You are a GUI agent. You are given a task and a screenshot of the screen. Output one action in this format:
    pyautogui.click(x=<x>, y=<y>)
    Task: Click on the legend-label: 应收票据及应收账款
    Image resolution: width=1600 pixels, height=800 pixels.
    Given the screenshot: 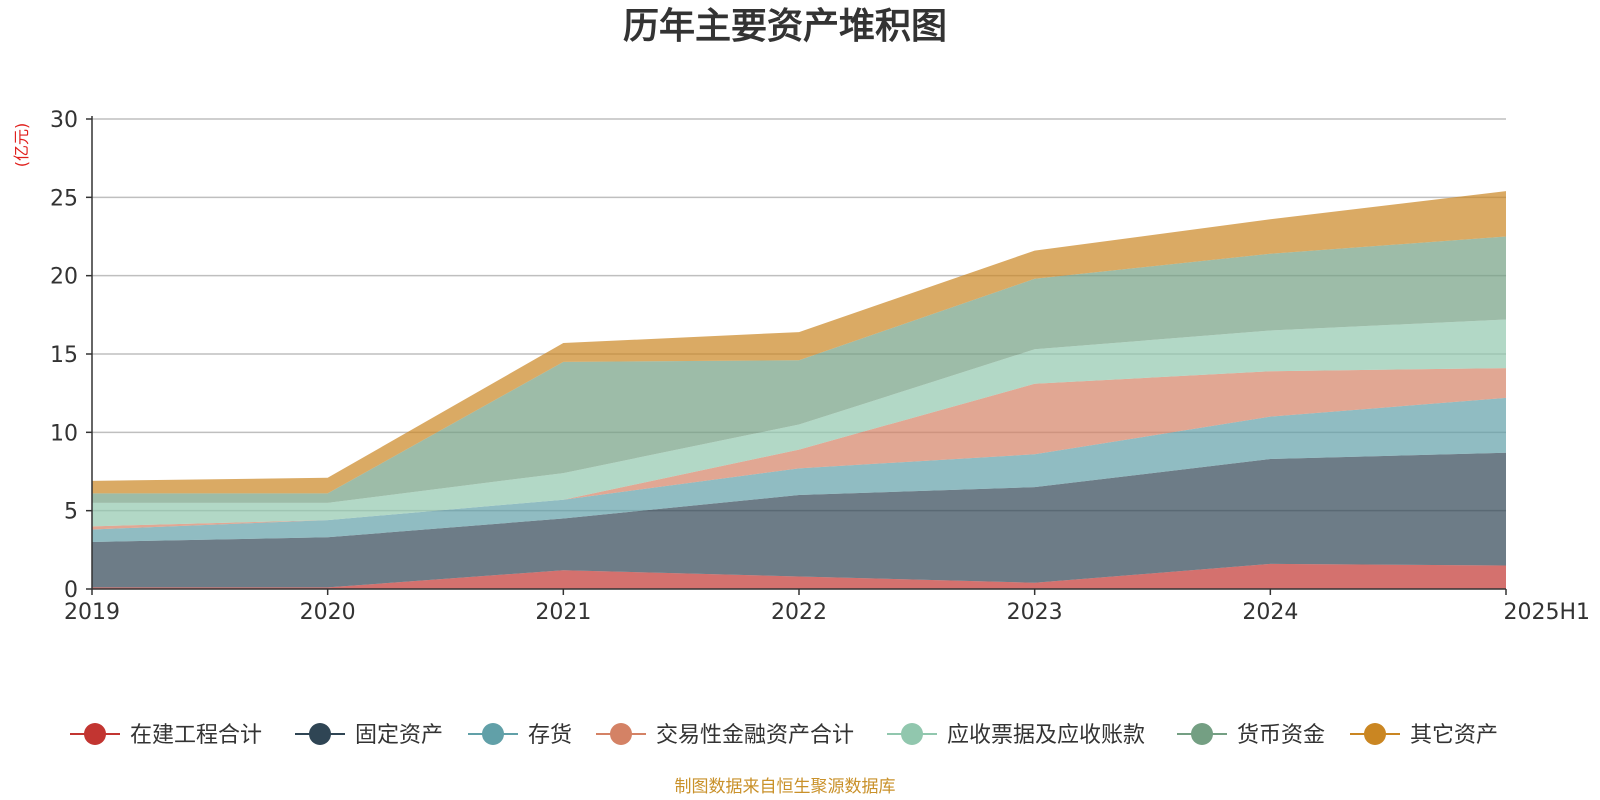 What is the action you would take?
    pyautogui.click(x=1046, y=735)
    